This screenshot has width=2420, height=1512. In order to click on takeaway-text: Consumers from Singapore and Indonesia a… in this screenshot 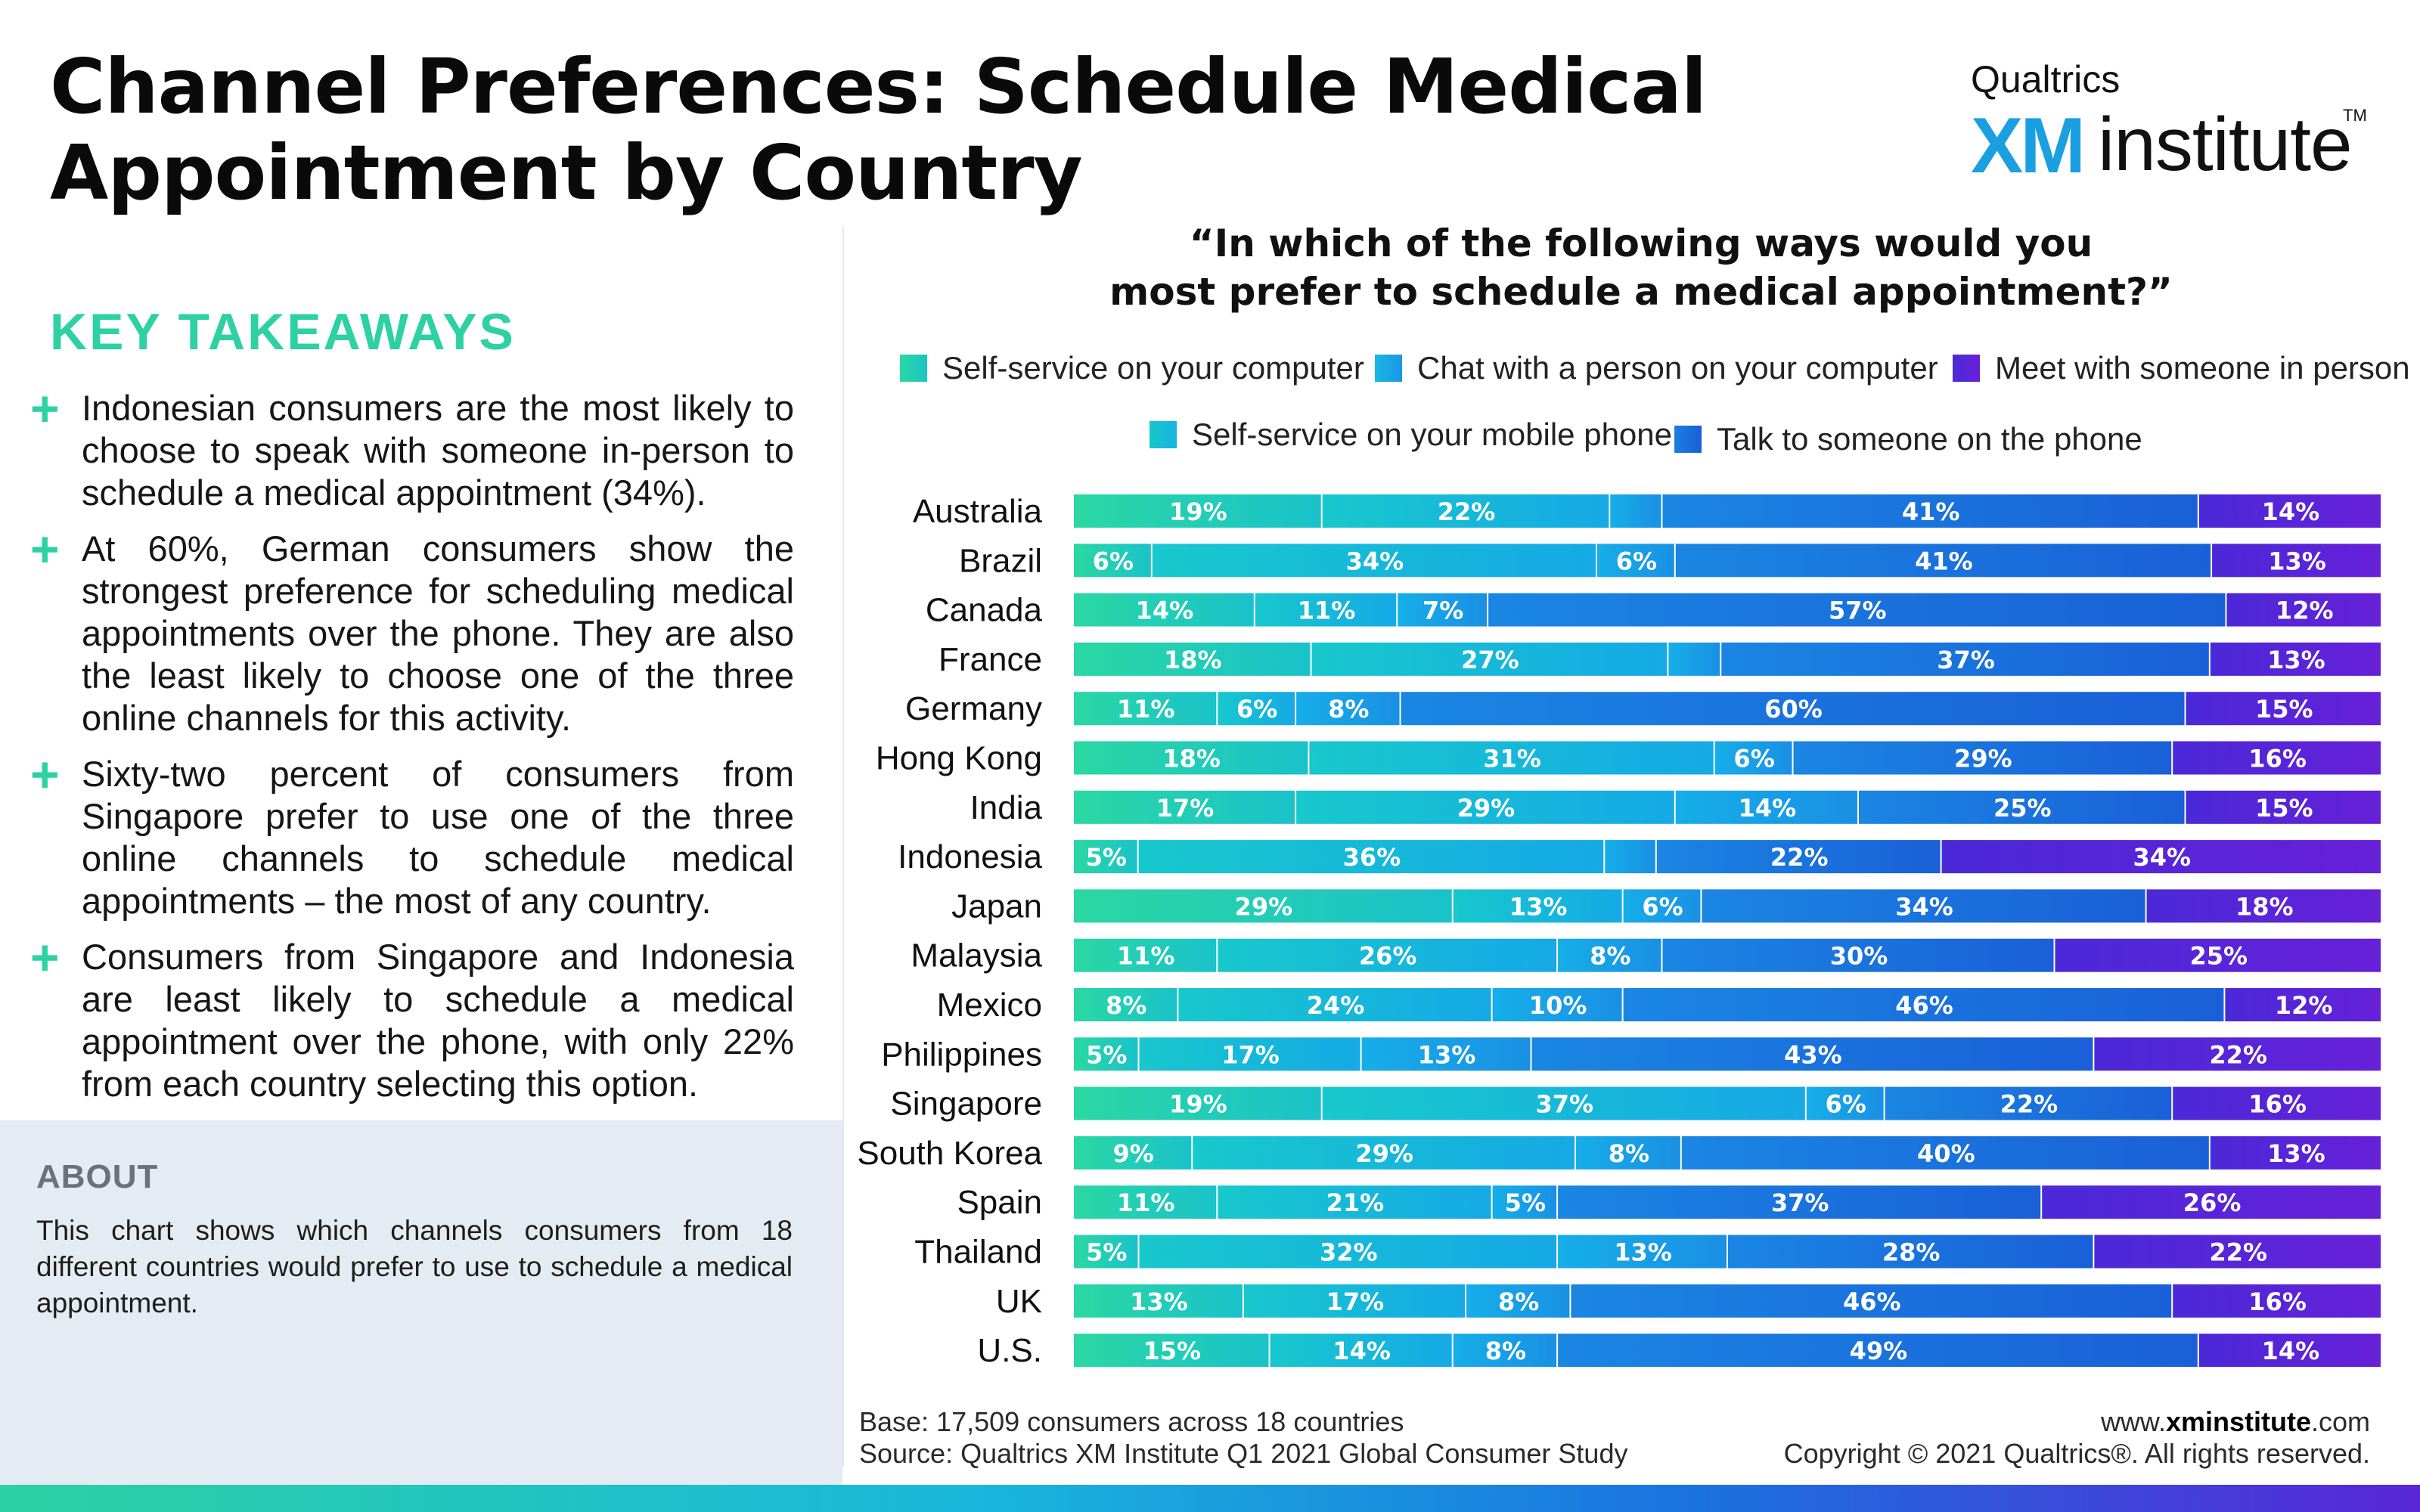, I will do `click(438, 1021)`.